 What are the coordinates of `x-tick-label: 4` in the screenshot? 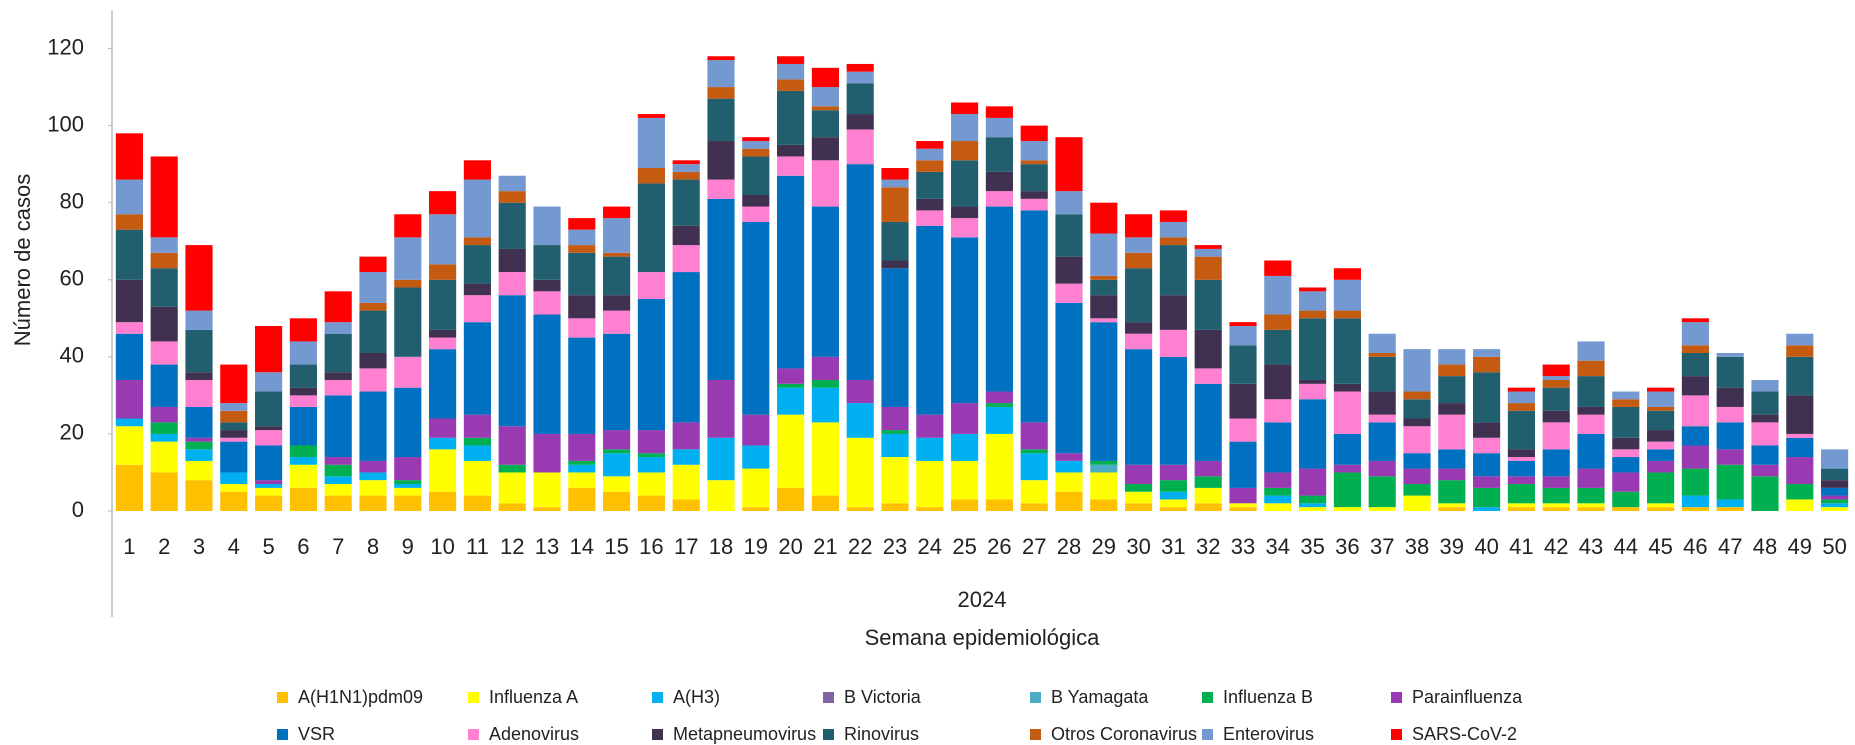 It's located at (234, 546).